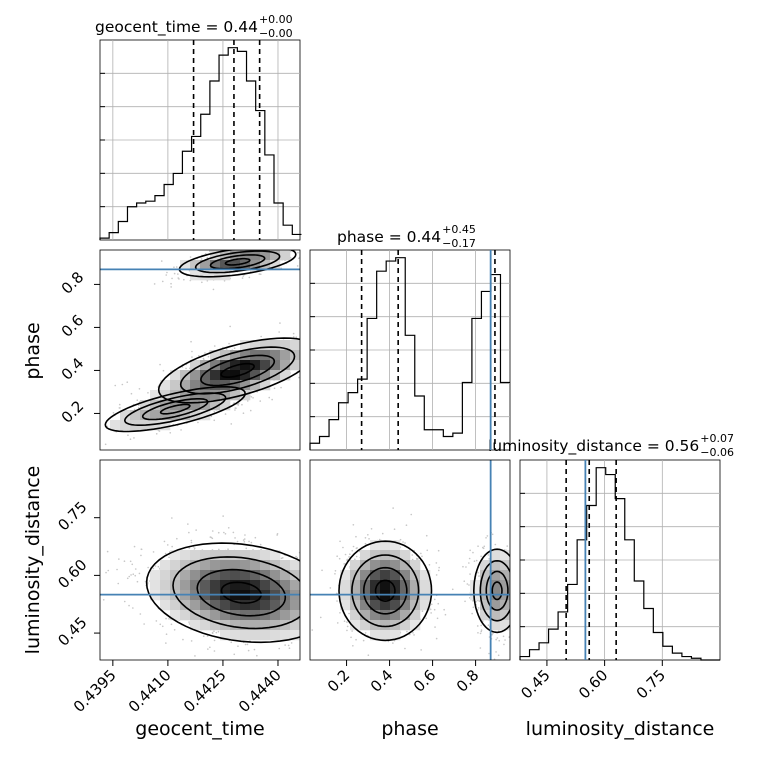 This screenshot has width=760, height=760. What do you see at coordinates (176, 27) in the screenshot?
I see `title-geocent-time: geocent_time = 0.44` at bounding box center [176, 27].